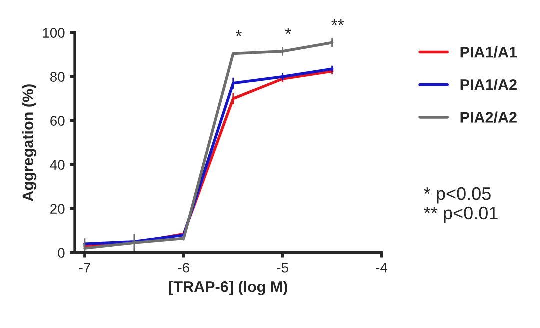 This screenshot has width=540, height=328. Describe the element at coordinates (57, 209) in the screenshot. I see `y-tick-label: 20` at that location.